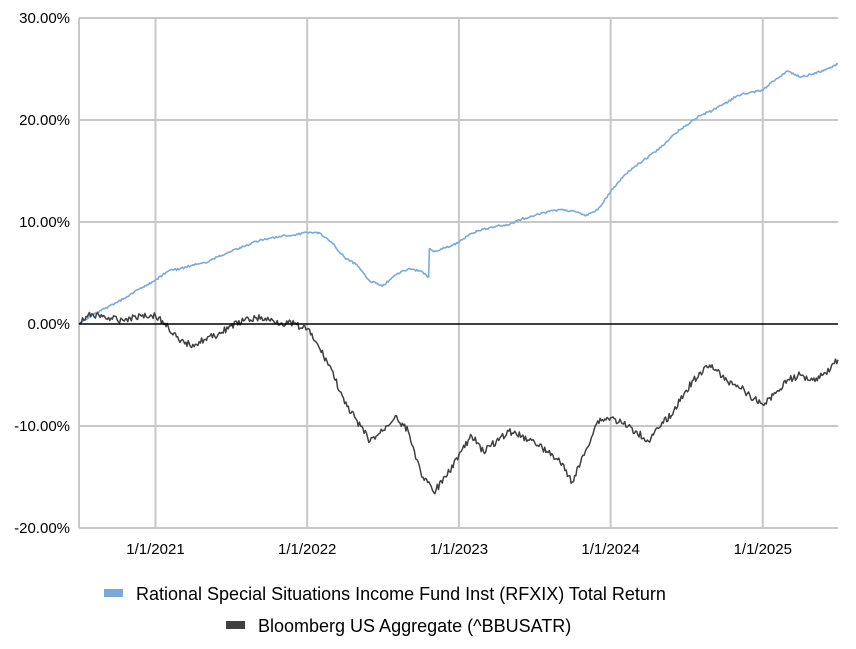 This screenshot has width=856, height=649. Describe the element at coordinates (235, 625) in the screenshot. I see `legend-swatch-benchmark` at that location.